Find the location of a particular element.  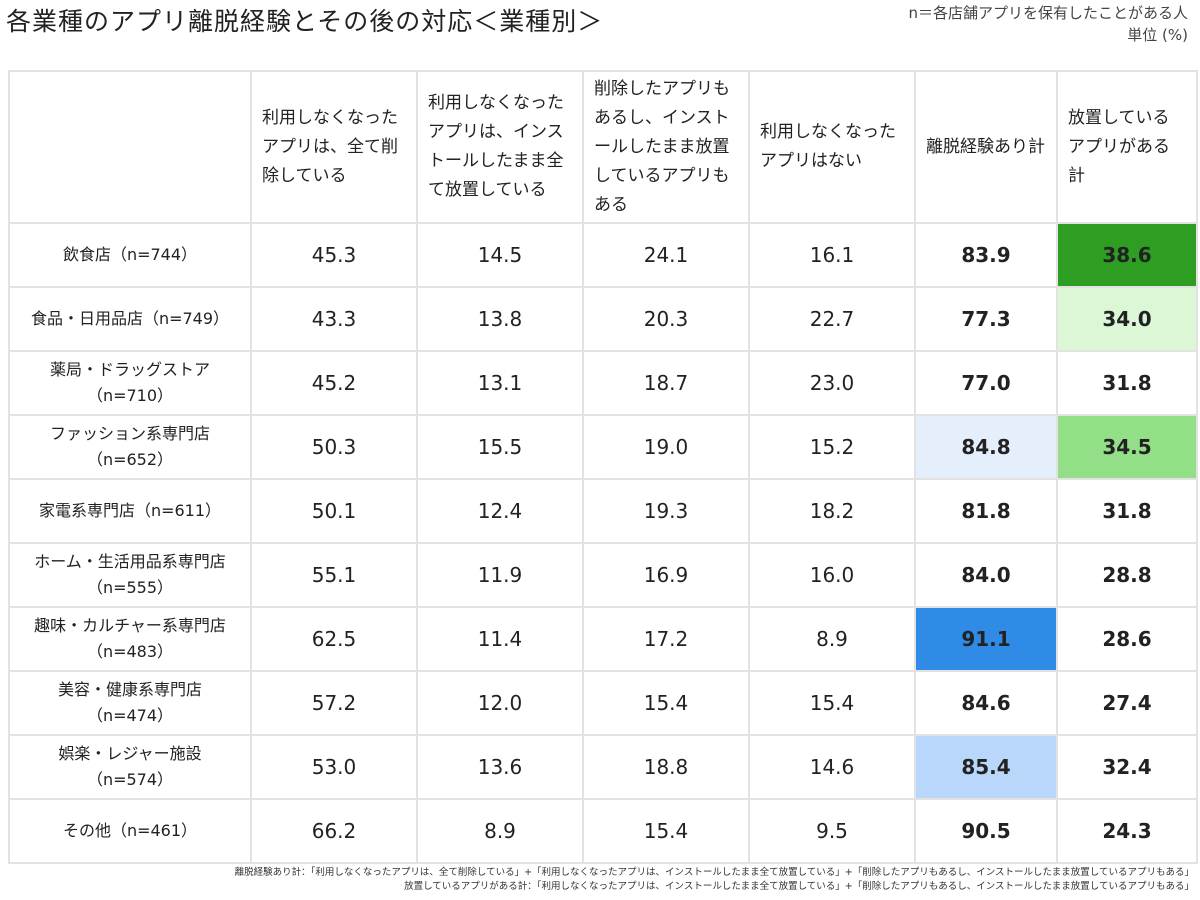

cell: 77.3 is located at coordinates (986, 319).